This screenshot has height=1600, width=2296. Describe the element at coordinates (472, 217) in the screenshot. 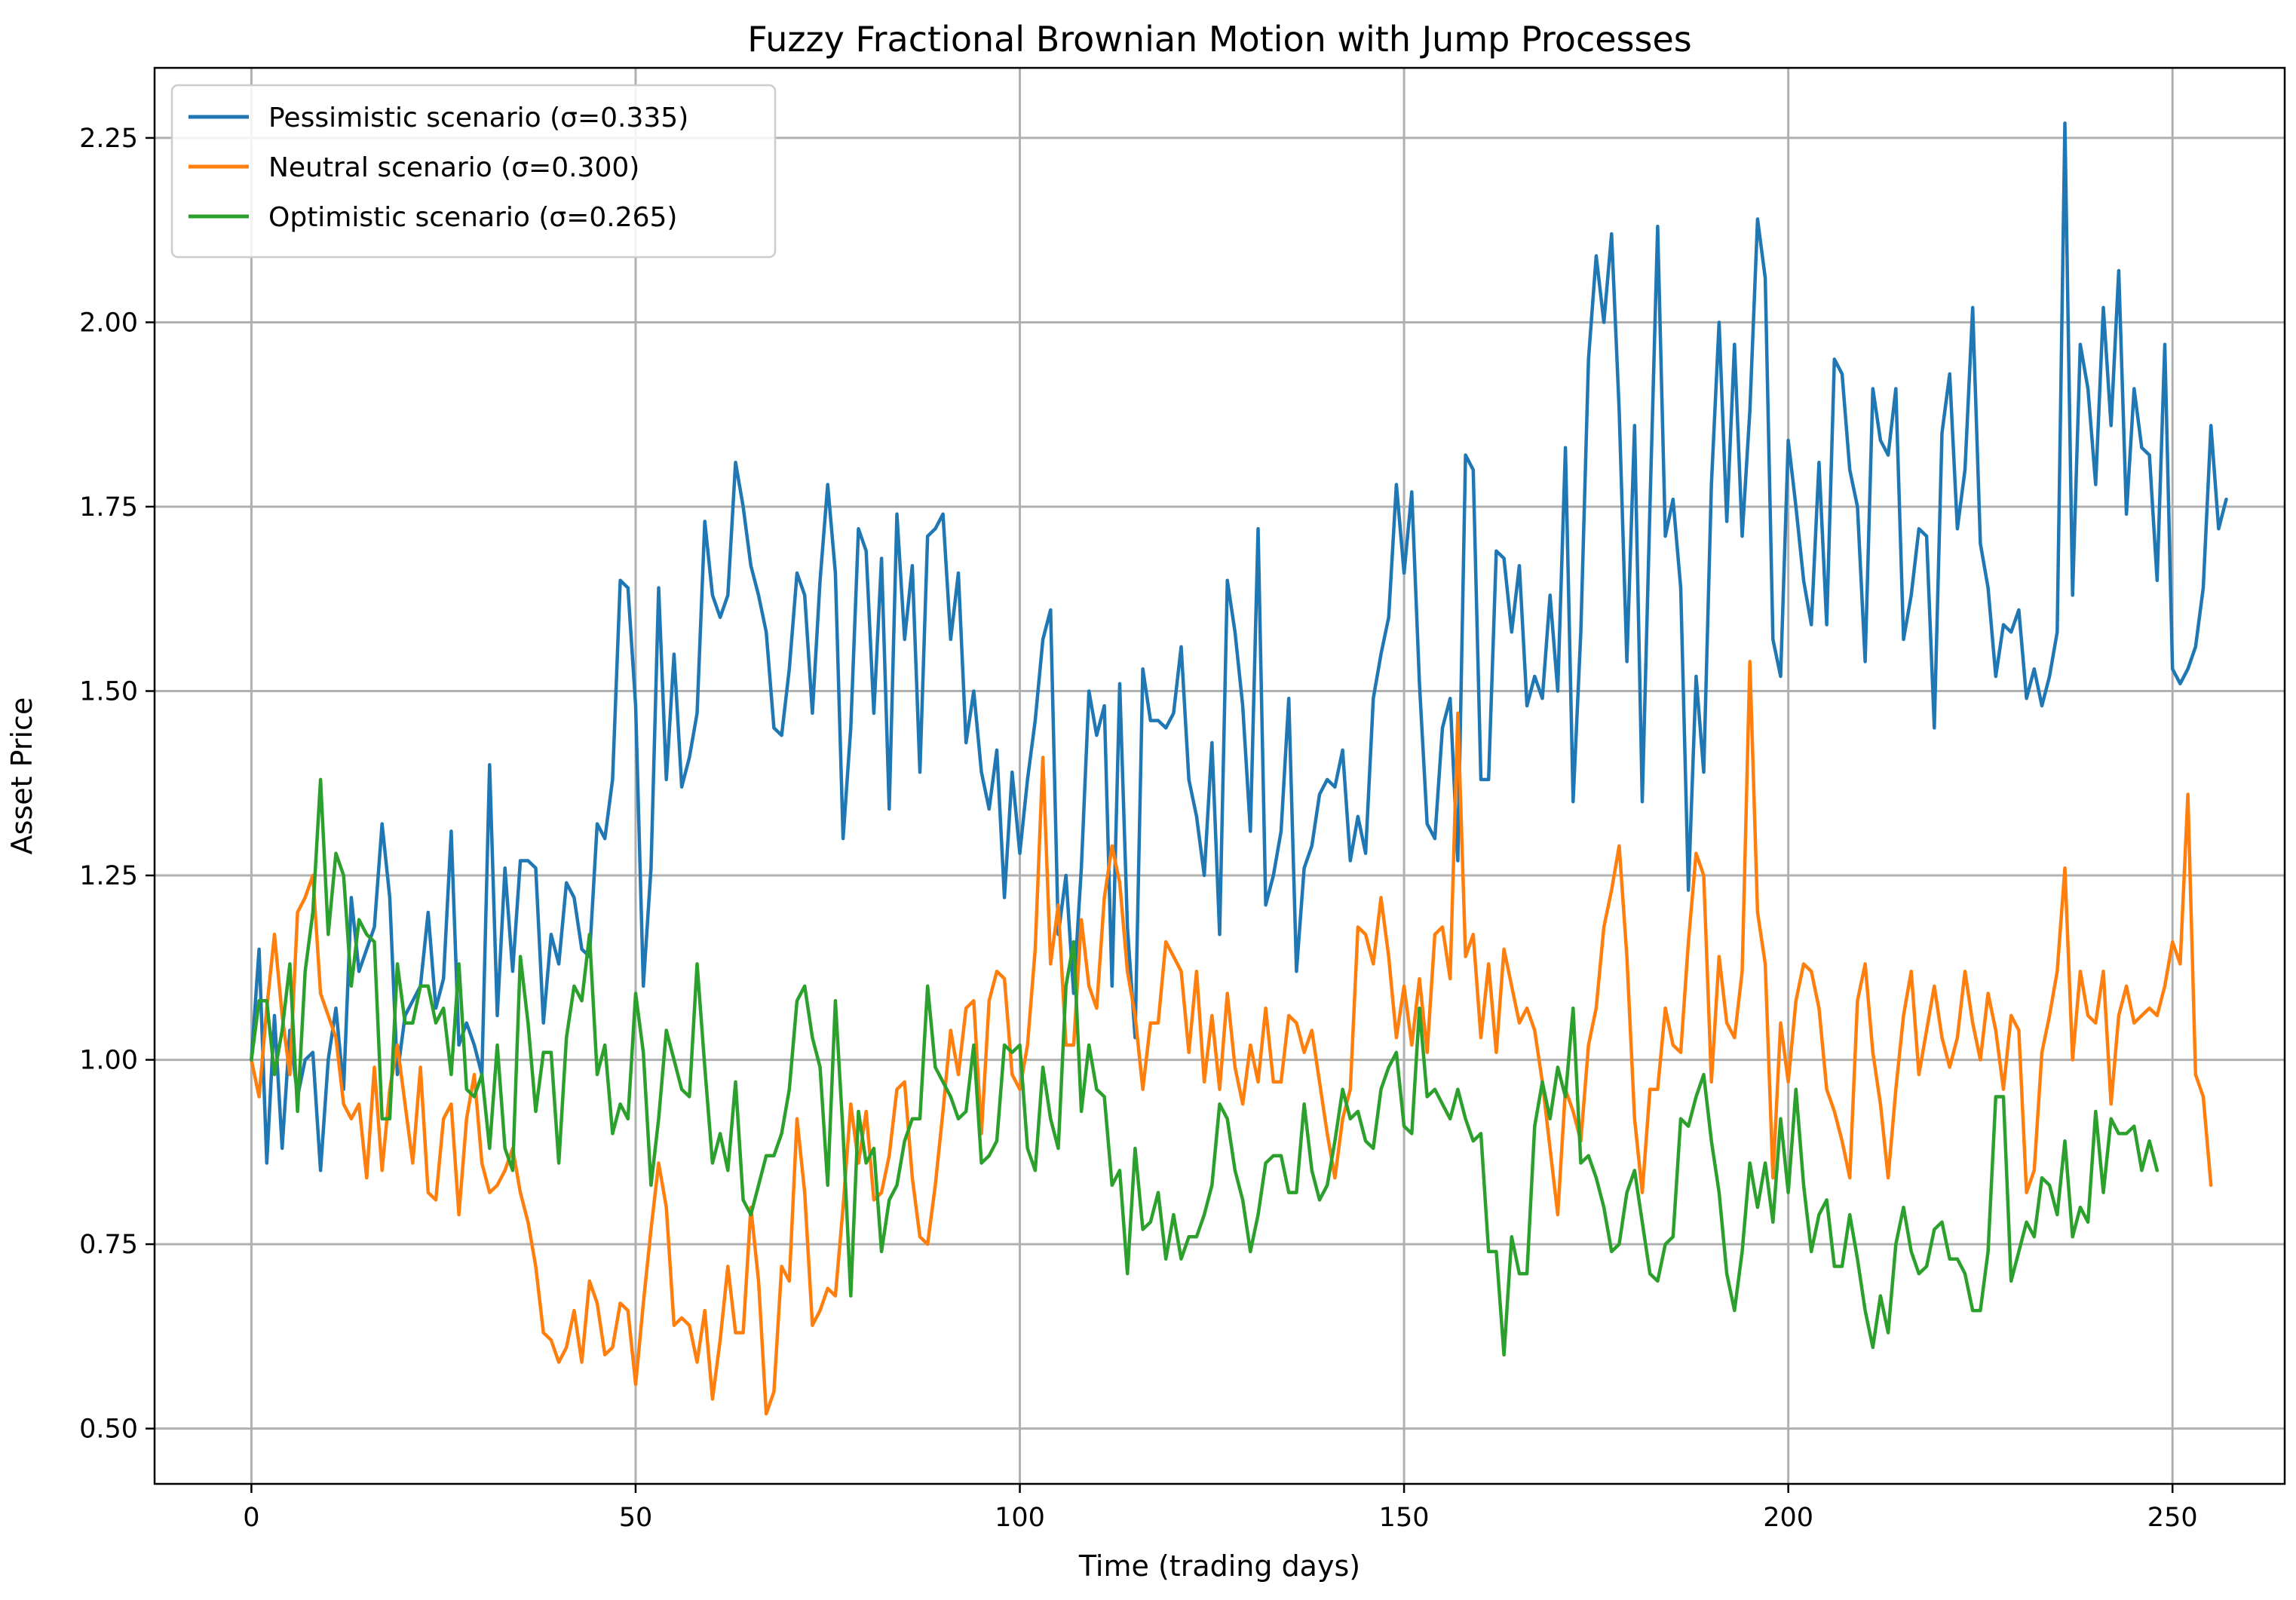

I see `legend-entry-label: Optimistic scenario (σ=0.265)` at that location.